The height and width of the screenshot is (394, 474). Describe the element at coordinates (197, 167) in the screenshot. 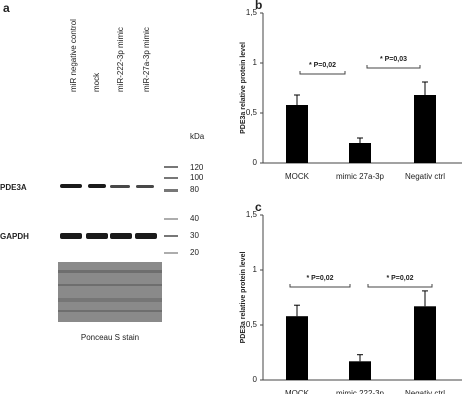

I see `marker-label: 120` at that location.